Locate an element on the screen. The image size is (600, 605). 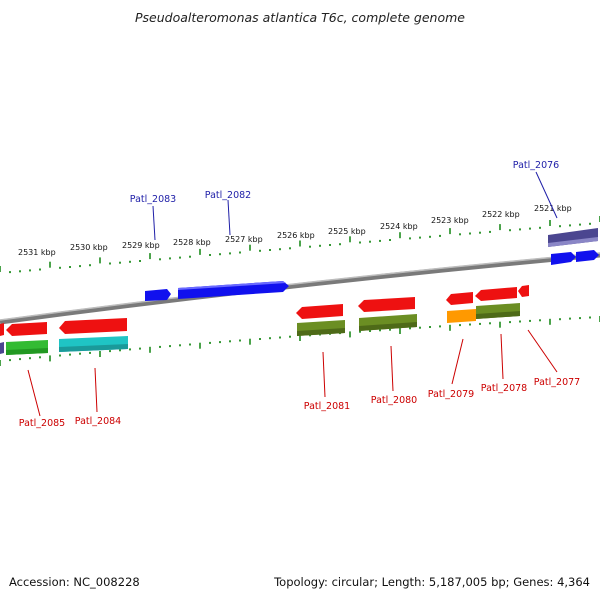
cds-patl-2076-c is located at coordinates (587, 256).